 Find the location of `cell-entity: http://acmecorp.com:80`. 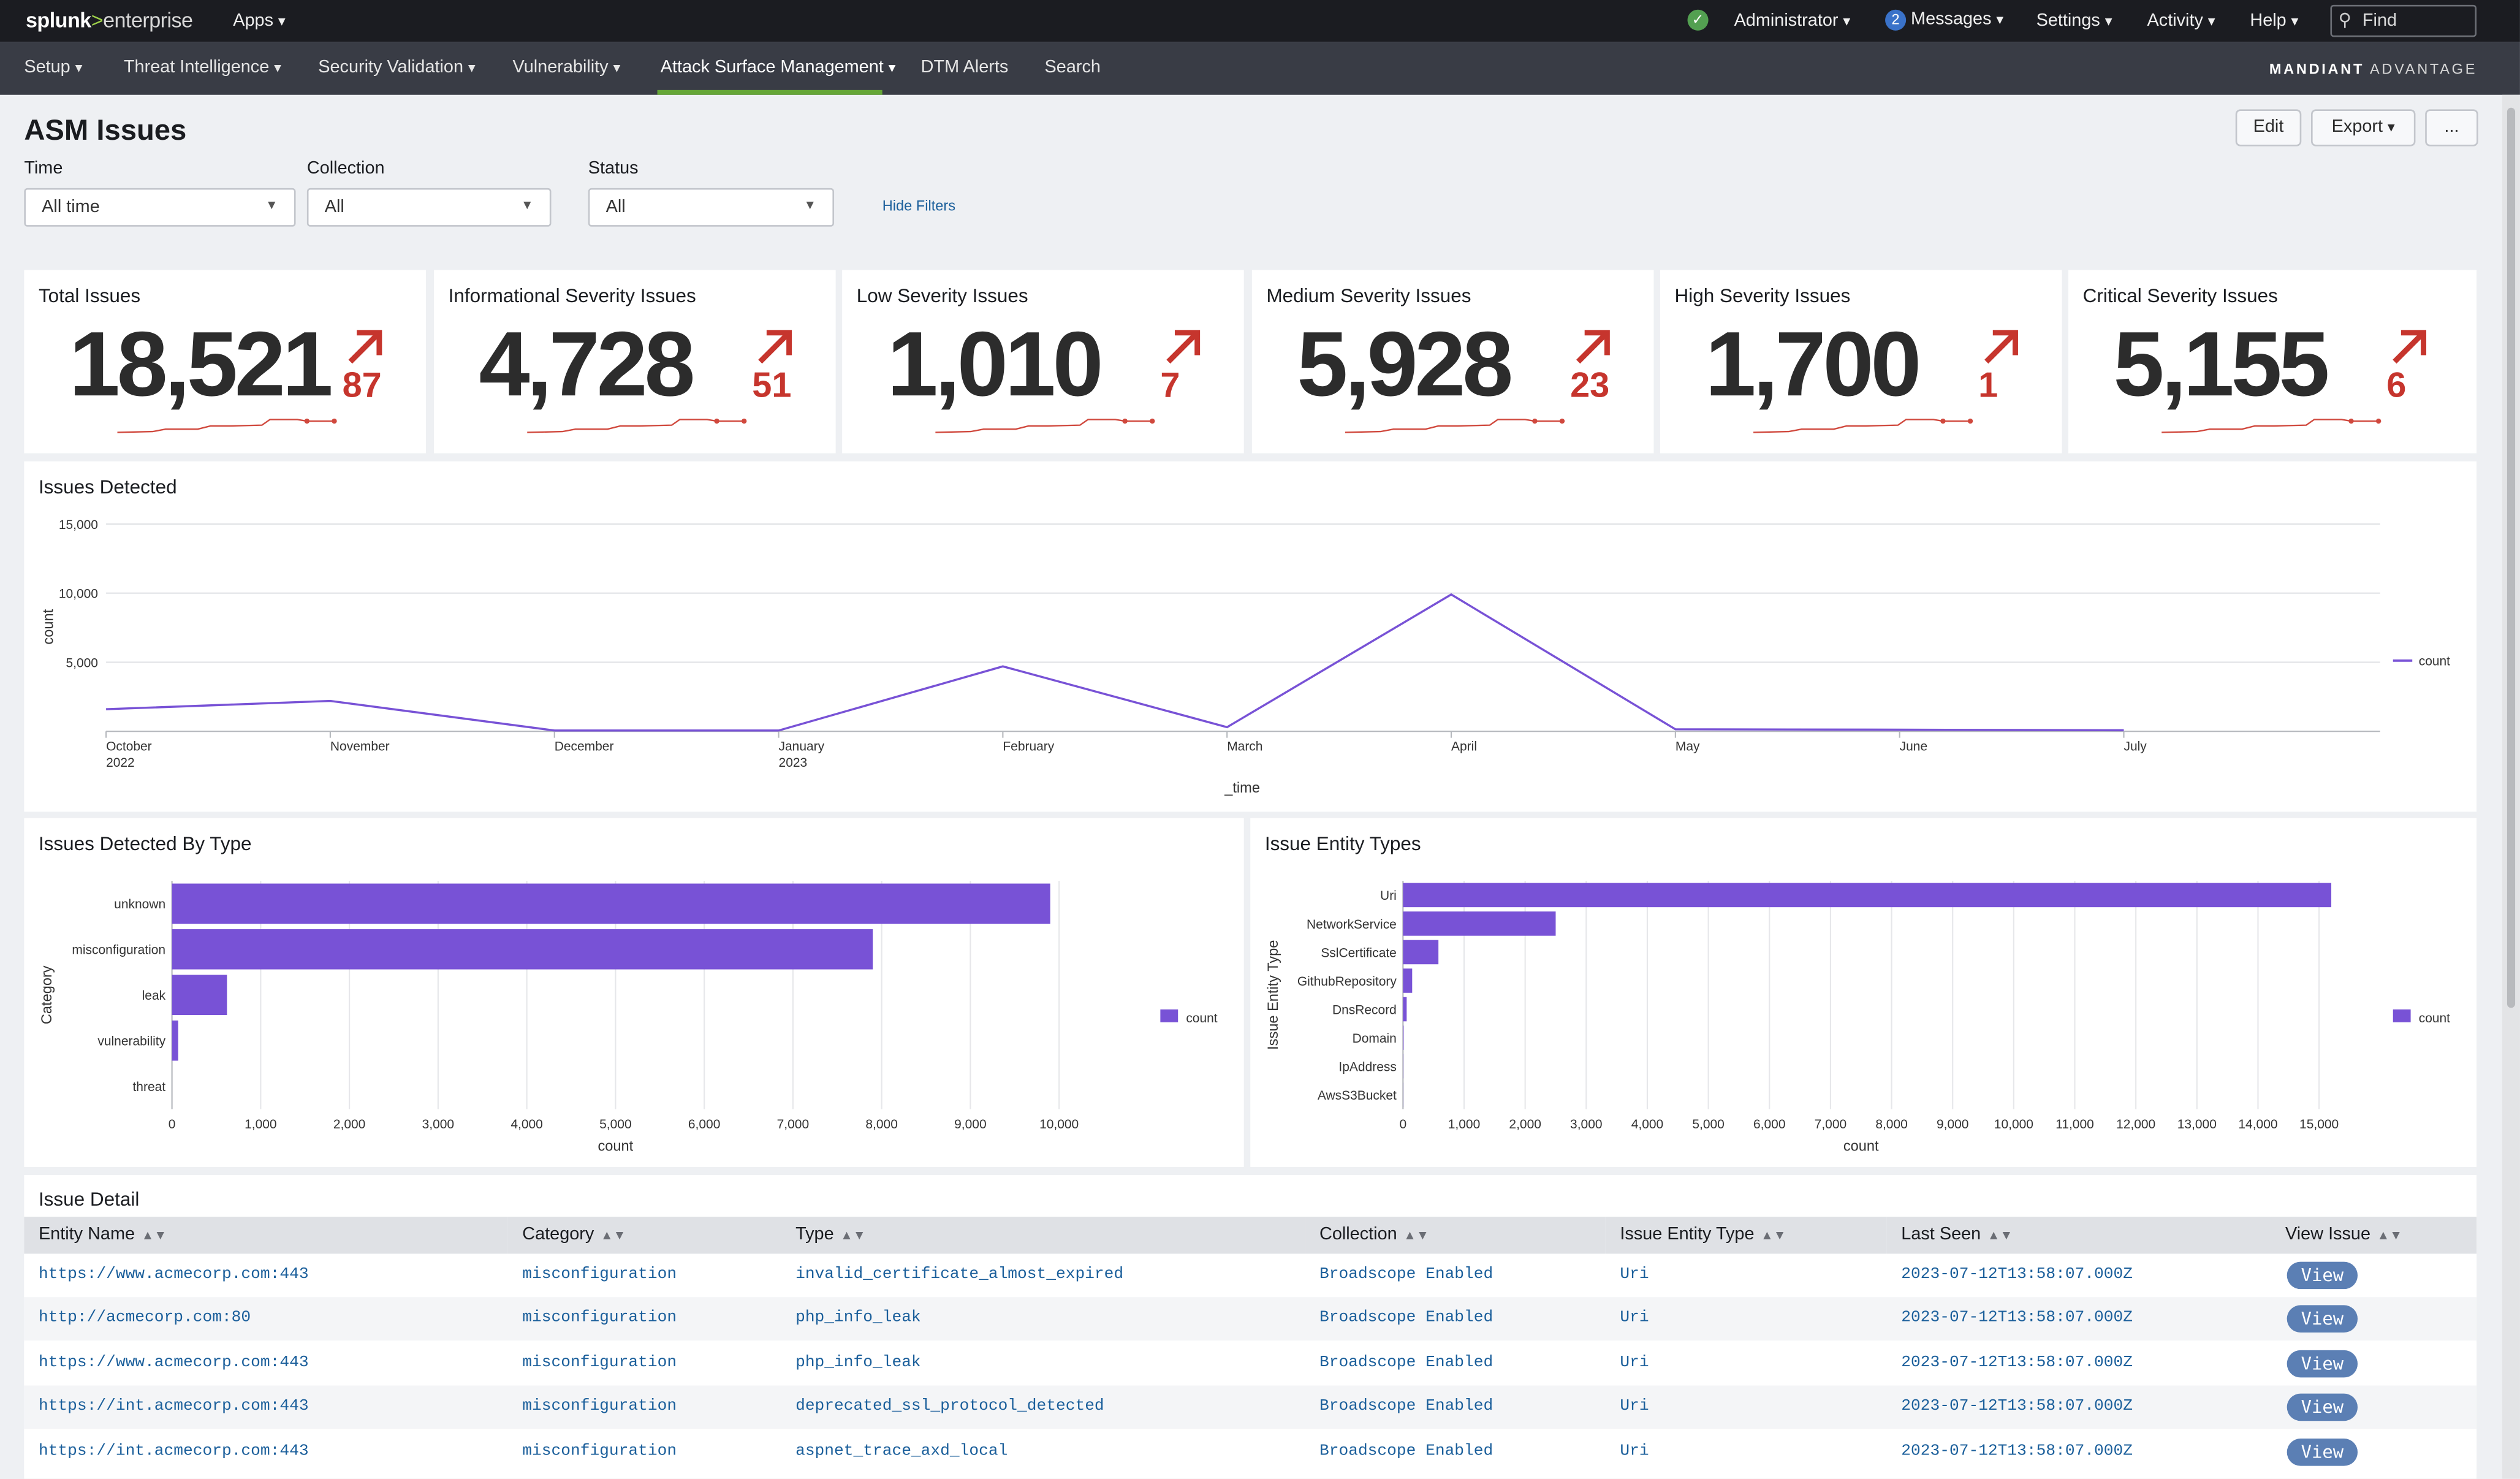

cell-entity: http://acmecorp.com:80 is located at coordinates (145, 1319).